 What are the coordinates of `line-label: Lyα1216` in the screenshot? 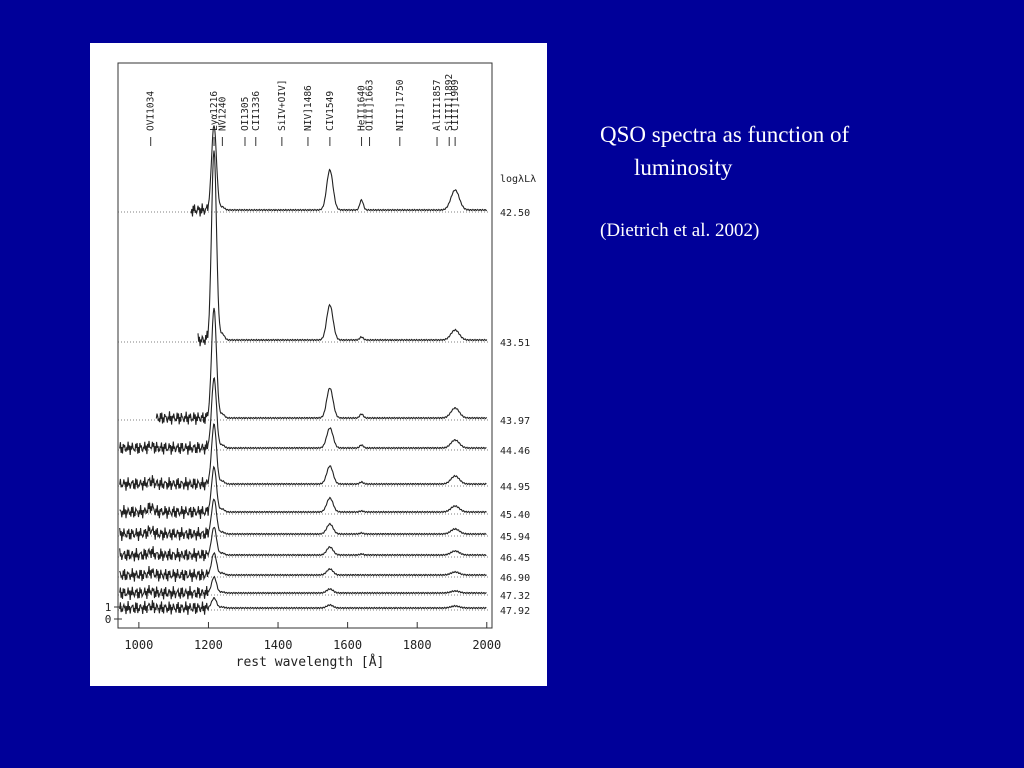 It's located at (214, 111).